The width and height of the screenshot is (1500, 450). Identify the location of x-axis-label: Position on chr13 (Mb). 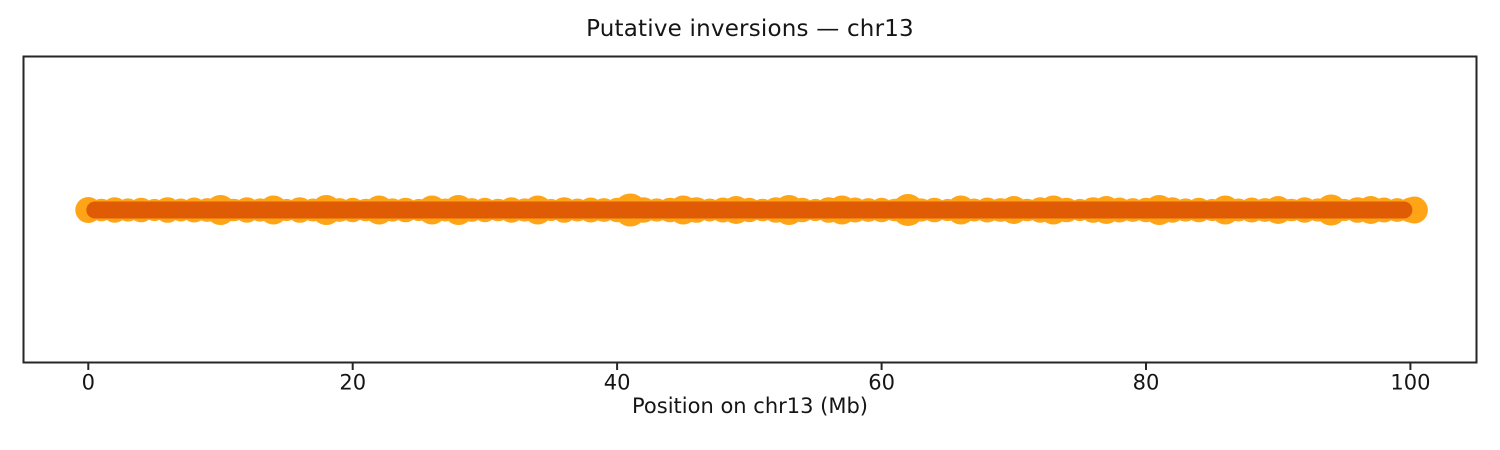
(750, 406).